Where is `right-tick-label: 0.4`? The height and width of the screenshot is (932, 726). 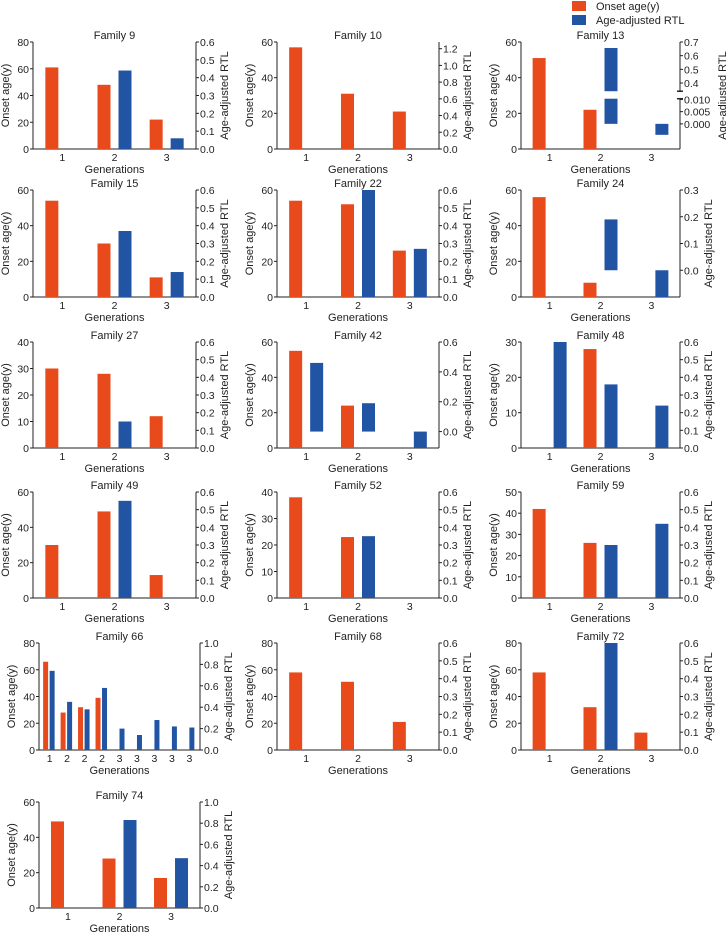 right-tick-label: 0.4 is located at coordinates (691, 528).